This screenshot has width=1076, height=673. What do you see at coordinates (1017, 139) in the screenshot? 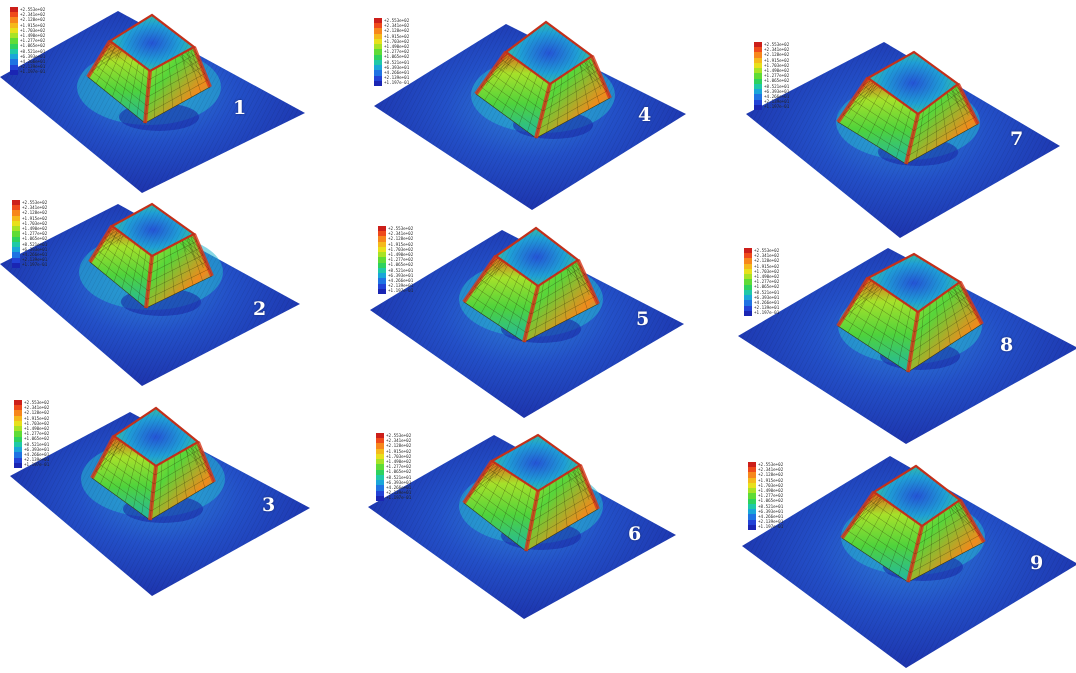
I see `panel-number: 7` at bounding box center [1017, 139].